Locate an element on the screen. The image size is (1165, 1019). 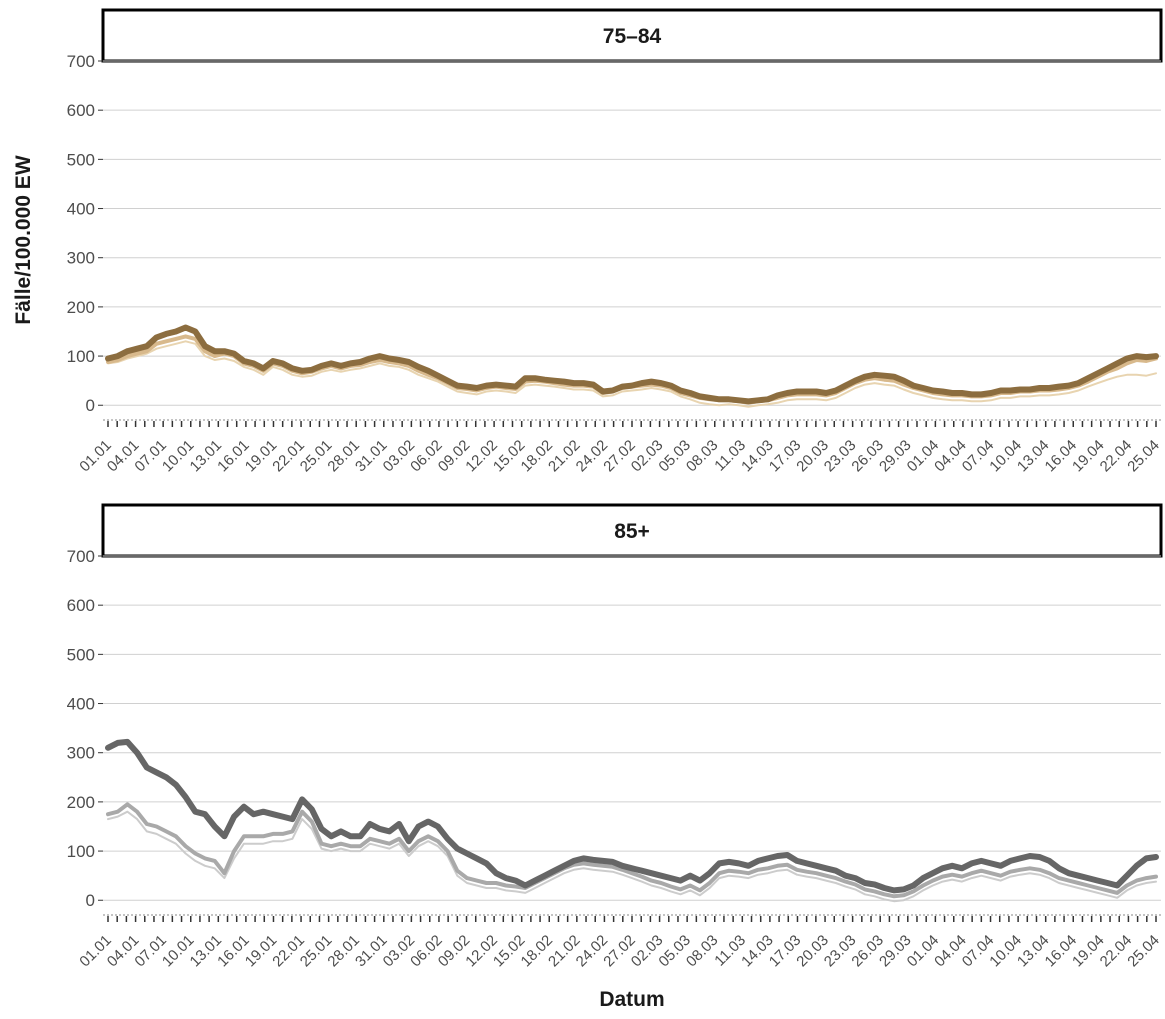
y-axis-title: Fälle/100.000 EW is located at coordinates (23, 239).